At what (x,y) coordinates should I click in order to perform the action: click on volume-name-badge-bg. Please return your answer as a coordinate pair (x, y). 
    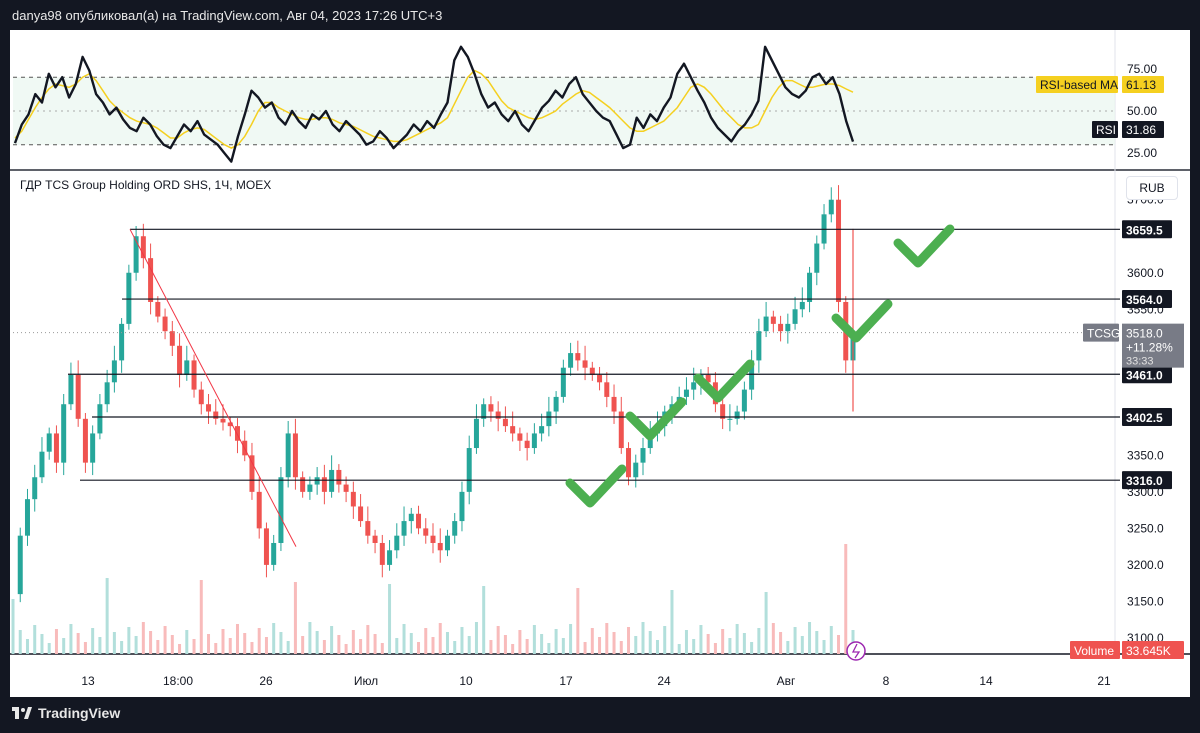
    Looking at the image, I should click on (1095, 650).